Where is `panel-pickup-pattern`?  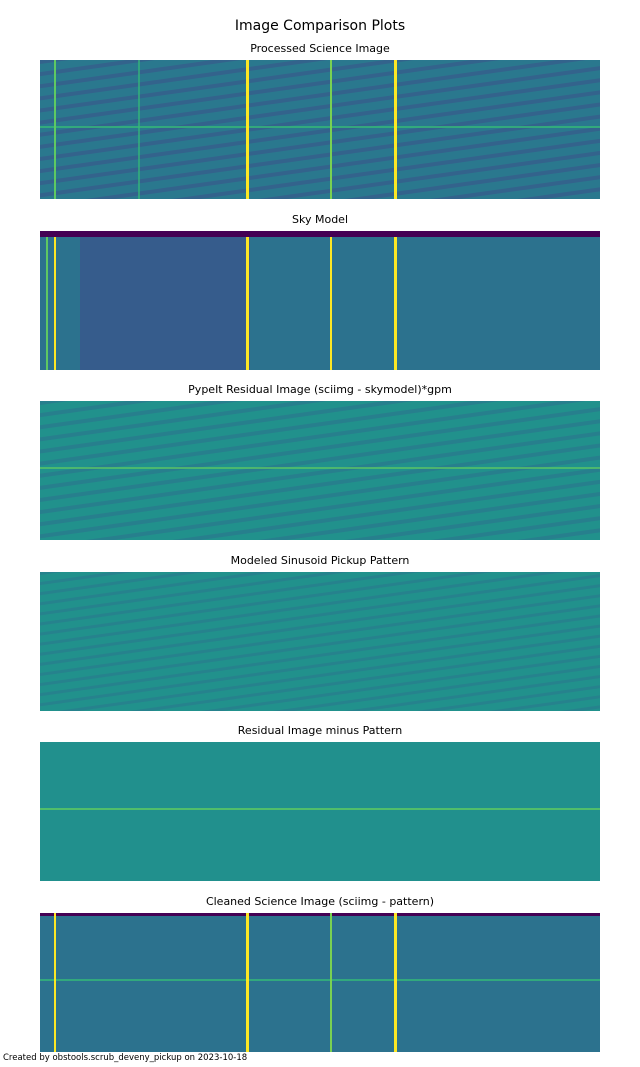
panel-pickup-pattern is located at coordinates (320, 641).